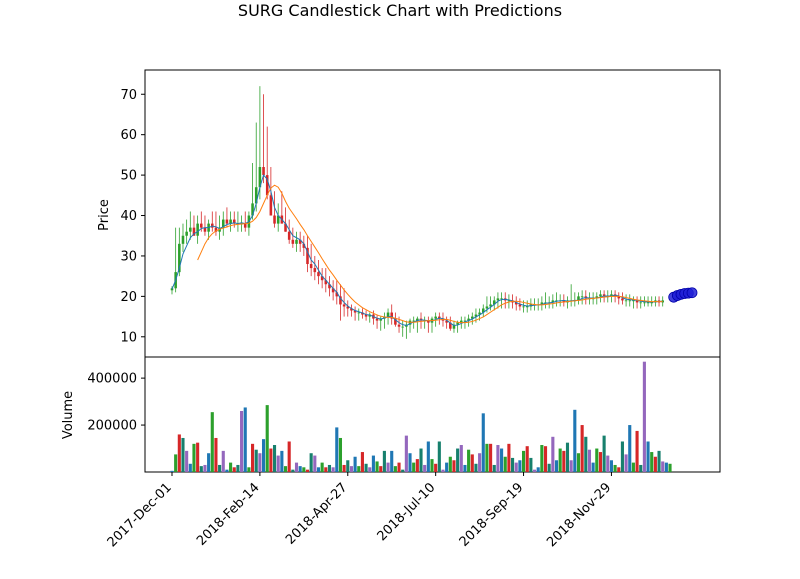 The width and height of the screenshot is (800, 579). Describe the element at coordinates (407, 512) in the screenshot. I see `x-tick-label: 2018-Jul-10` at that location.